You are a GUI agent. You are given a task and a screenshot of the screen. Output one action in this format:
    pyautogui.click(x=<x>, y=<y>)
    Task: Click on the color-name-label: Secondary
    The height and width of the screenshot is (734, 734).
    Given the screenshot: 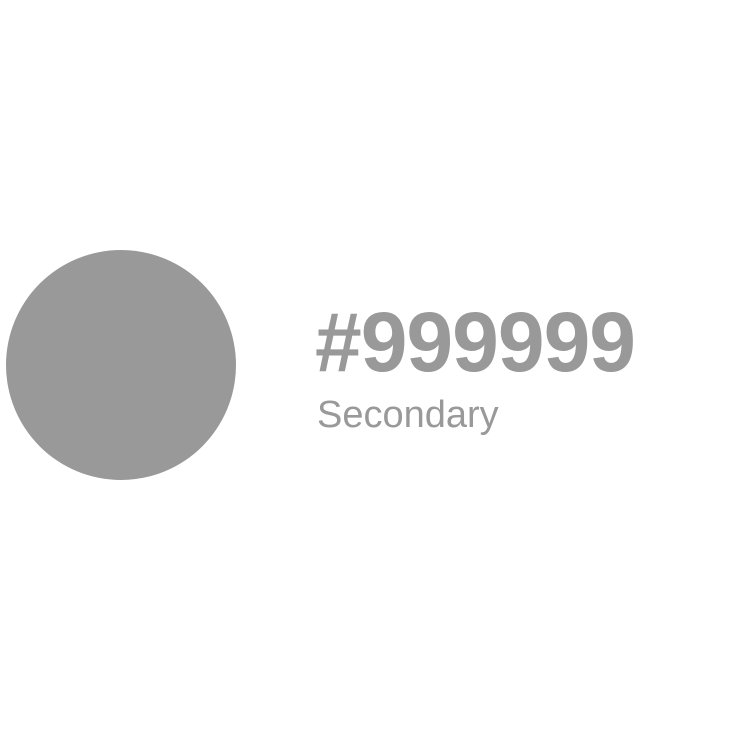 What is the action you would take?
    pyautogui.click(x=408, y=415)
    